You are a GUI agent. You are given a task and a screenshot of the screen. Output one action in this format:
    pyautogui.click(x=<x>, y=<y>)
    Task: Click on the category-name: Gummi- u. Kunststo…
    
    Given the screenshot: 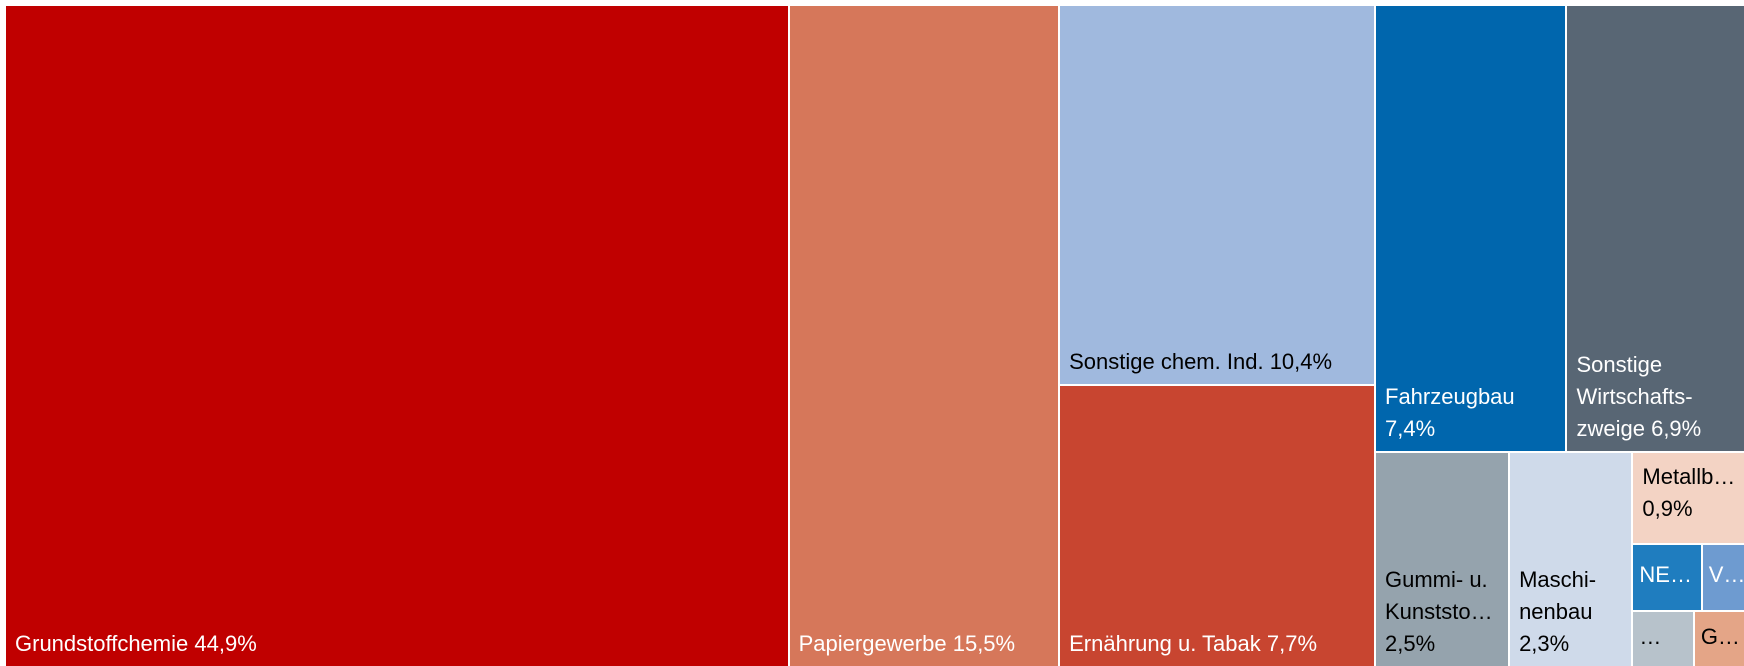 What is the action you would take?
    pyautogui.click(x=1439, y=595)
    